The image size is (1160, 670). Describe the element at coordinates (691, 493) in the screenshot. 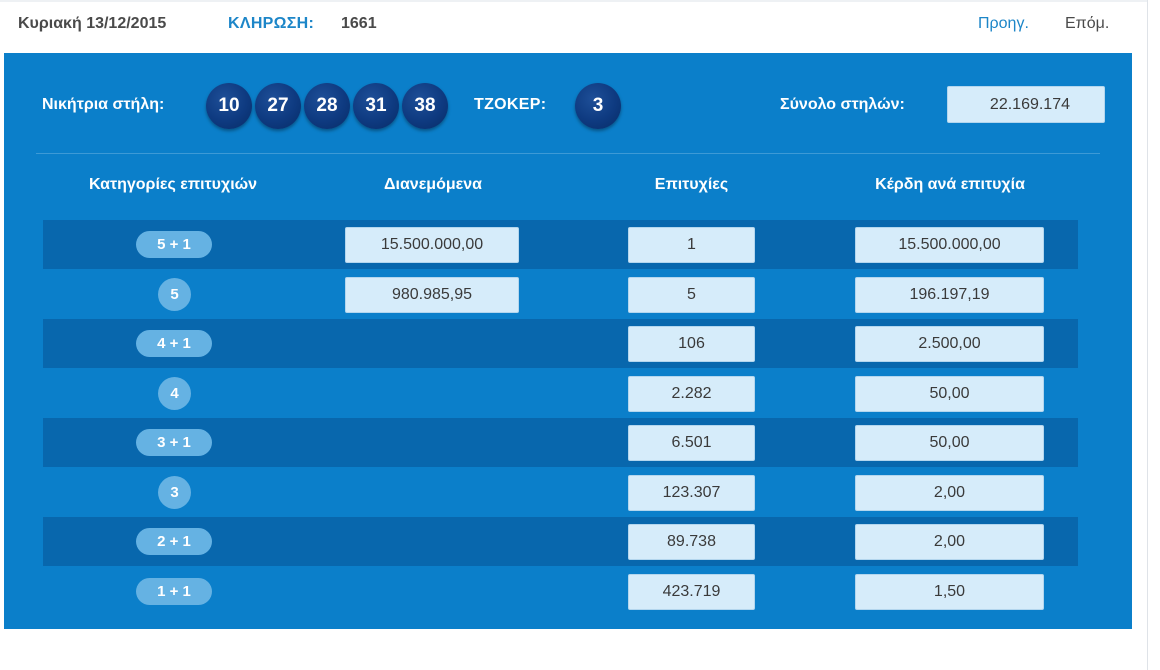

I see `winners-value: 123.307` at that location.